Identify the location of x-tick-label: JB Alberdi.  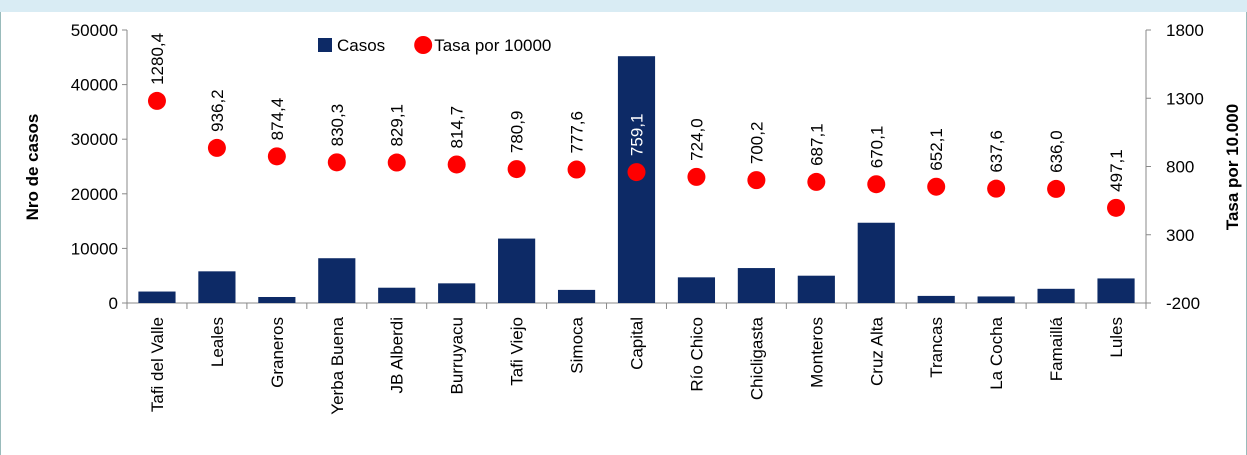
(397, 355).